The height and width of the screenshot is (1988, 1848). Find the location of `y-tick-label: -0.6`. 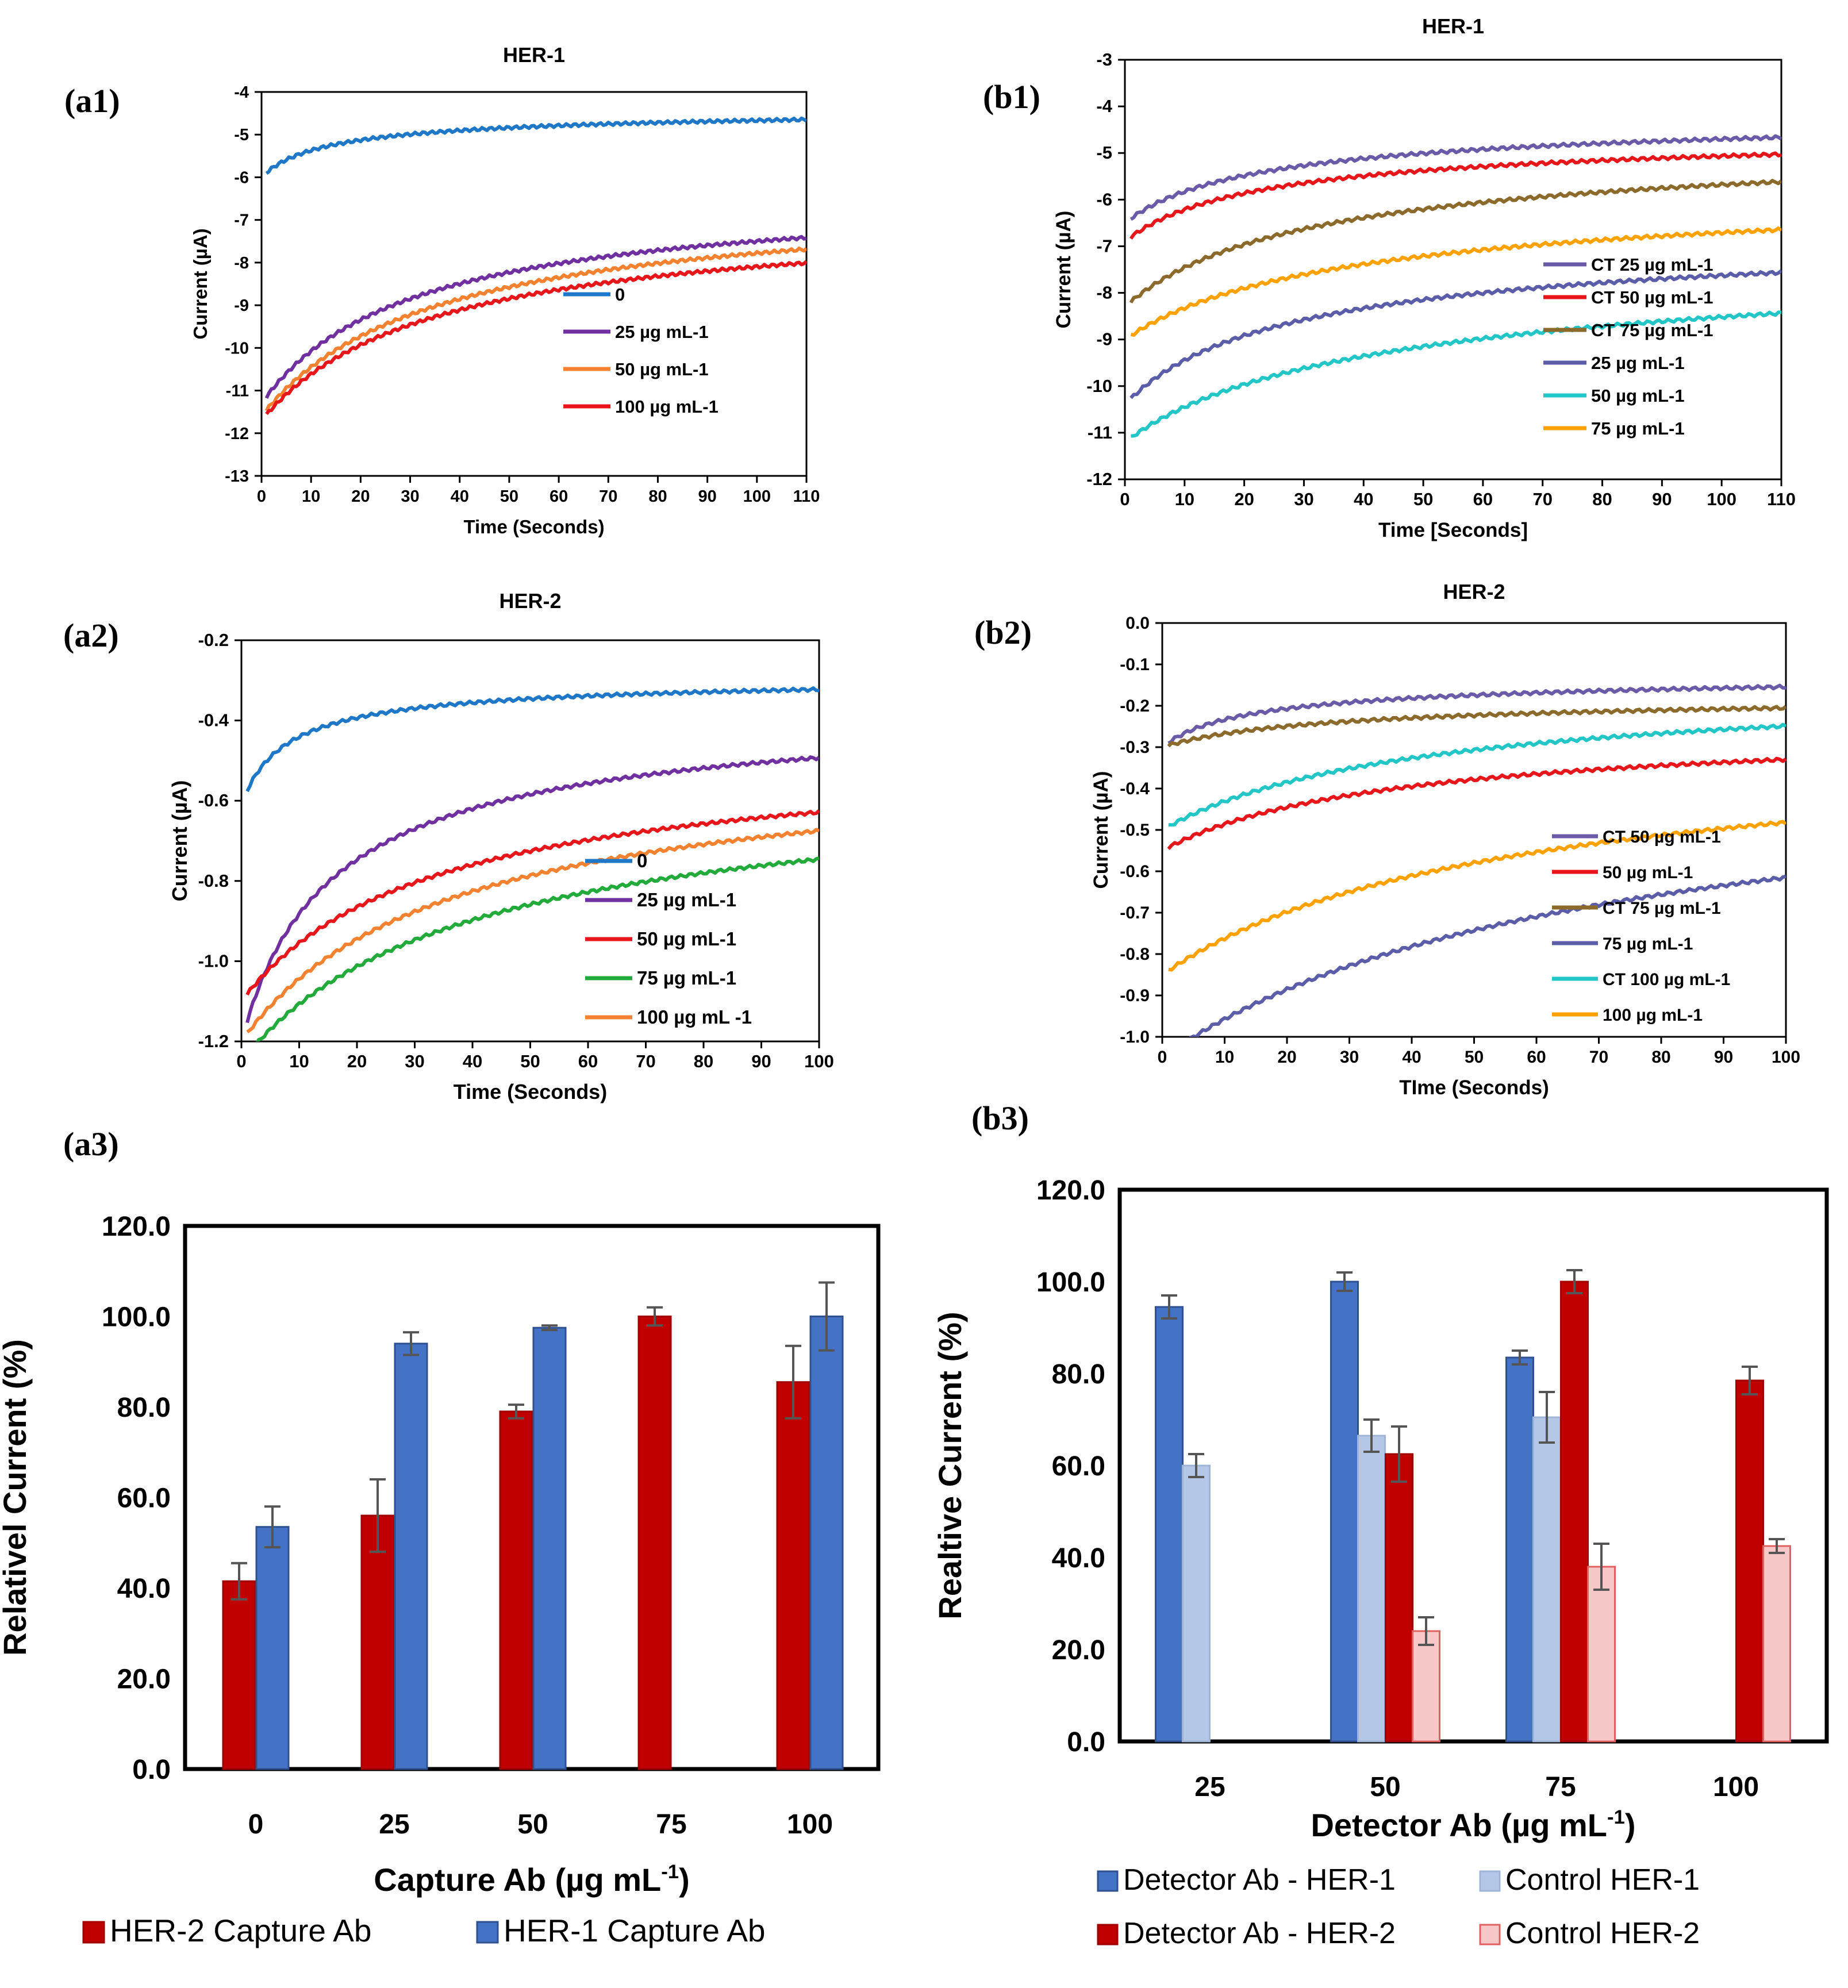

y-tick-label: -0.6 is located at coordinates (1135, 871).